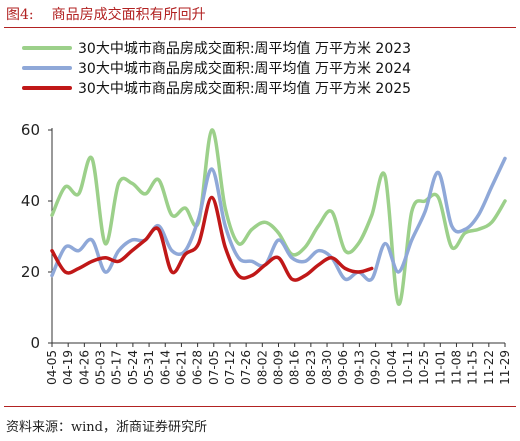 The image size is (520, 441). Describe the element at coordinates (165, 367) in the screenshot. I see `x-tick-label: 06-14` at that location.